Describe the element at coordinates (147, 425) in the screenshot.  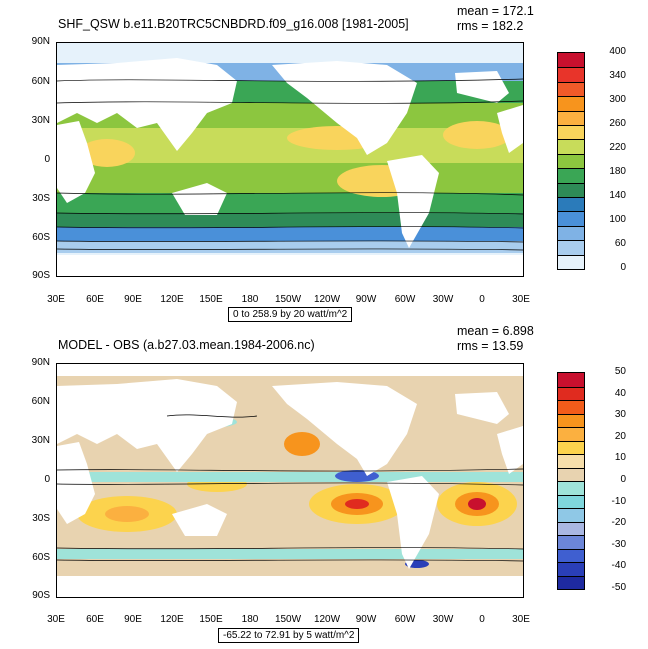
I see `land-eurasia` at that location.